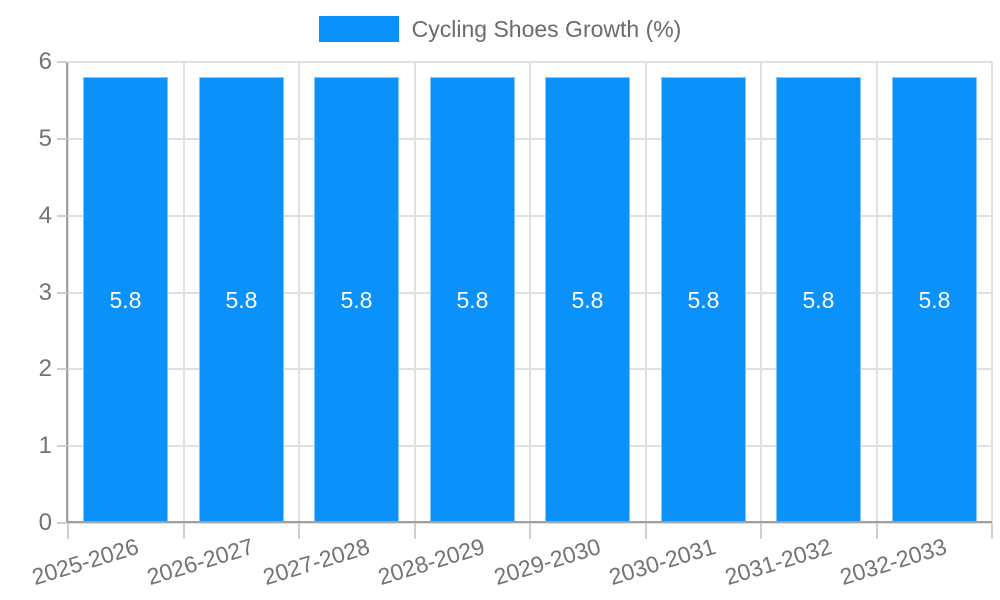 The height and width of the screenshot is (600, 1000). I want to click on x-tick-label: 2028-2029, so click(431, 562).